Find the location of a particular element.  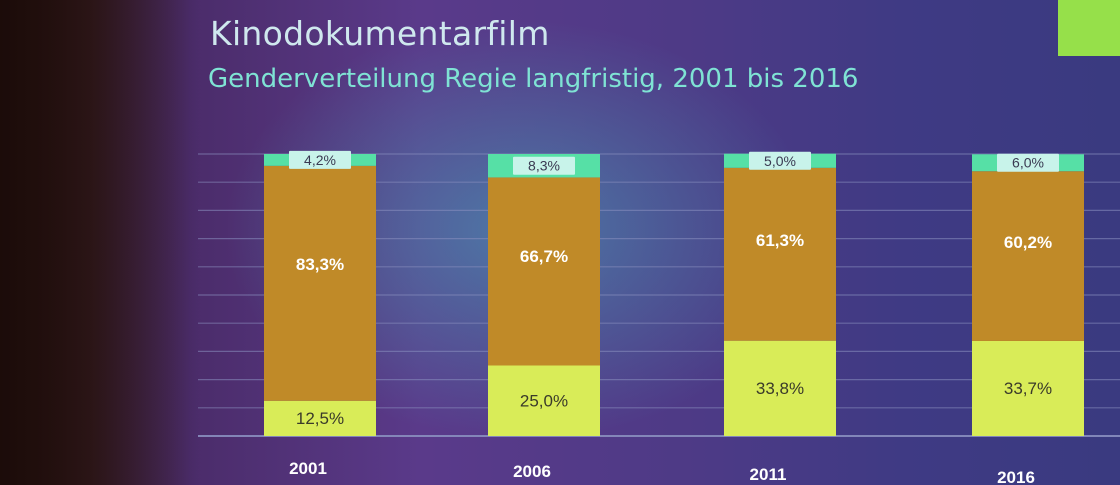

data-label-middle: 66,7% is located at coordinates (544, 256).